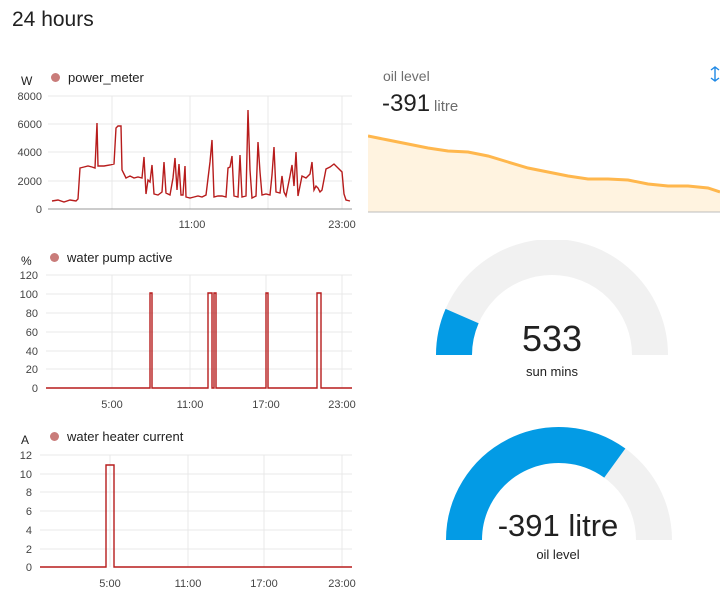 The image size is (720, 601). Describe the element at coordinates (552, 371) in the screenshot. I see `sun-gauge-label: sun mins` at that location.